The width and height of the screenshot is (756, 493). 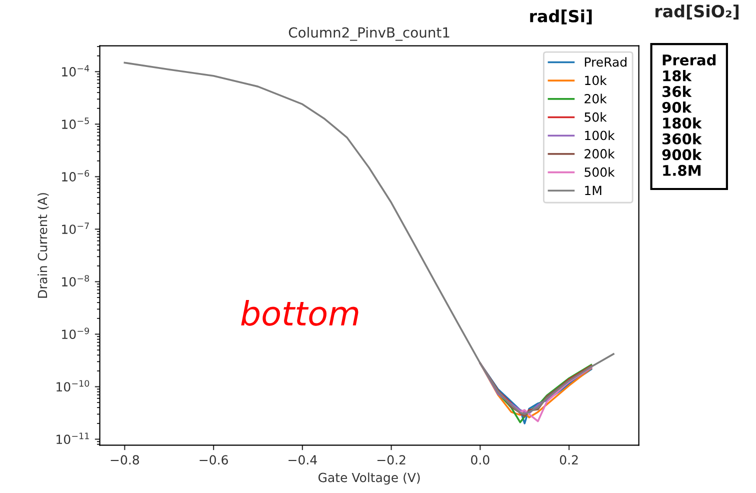 I want to click on y-tick-label: 10$^{−7}$, so click(x=75, y=228).